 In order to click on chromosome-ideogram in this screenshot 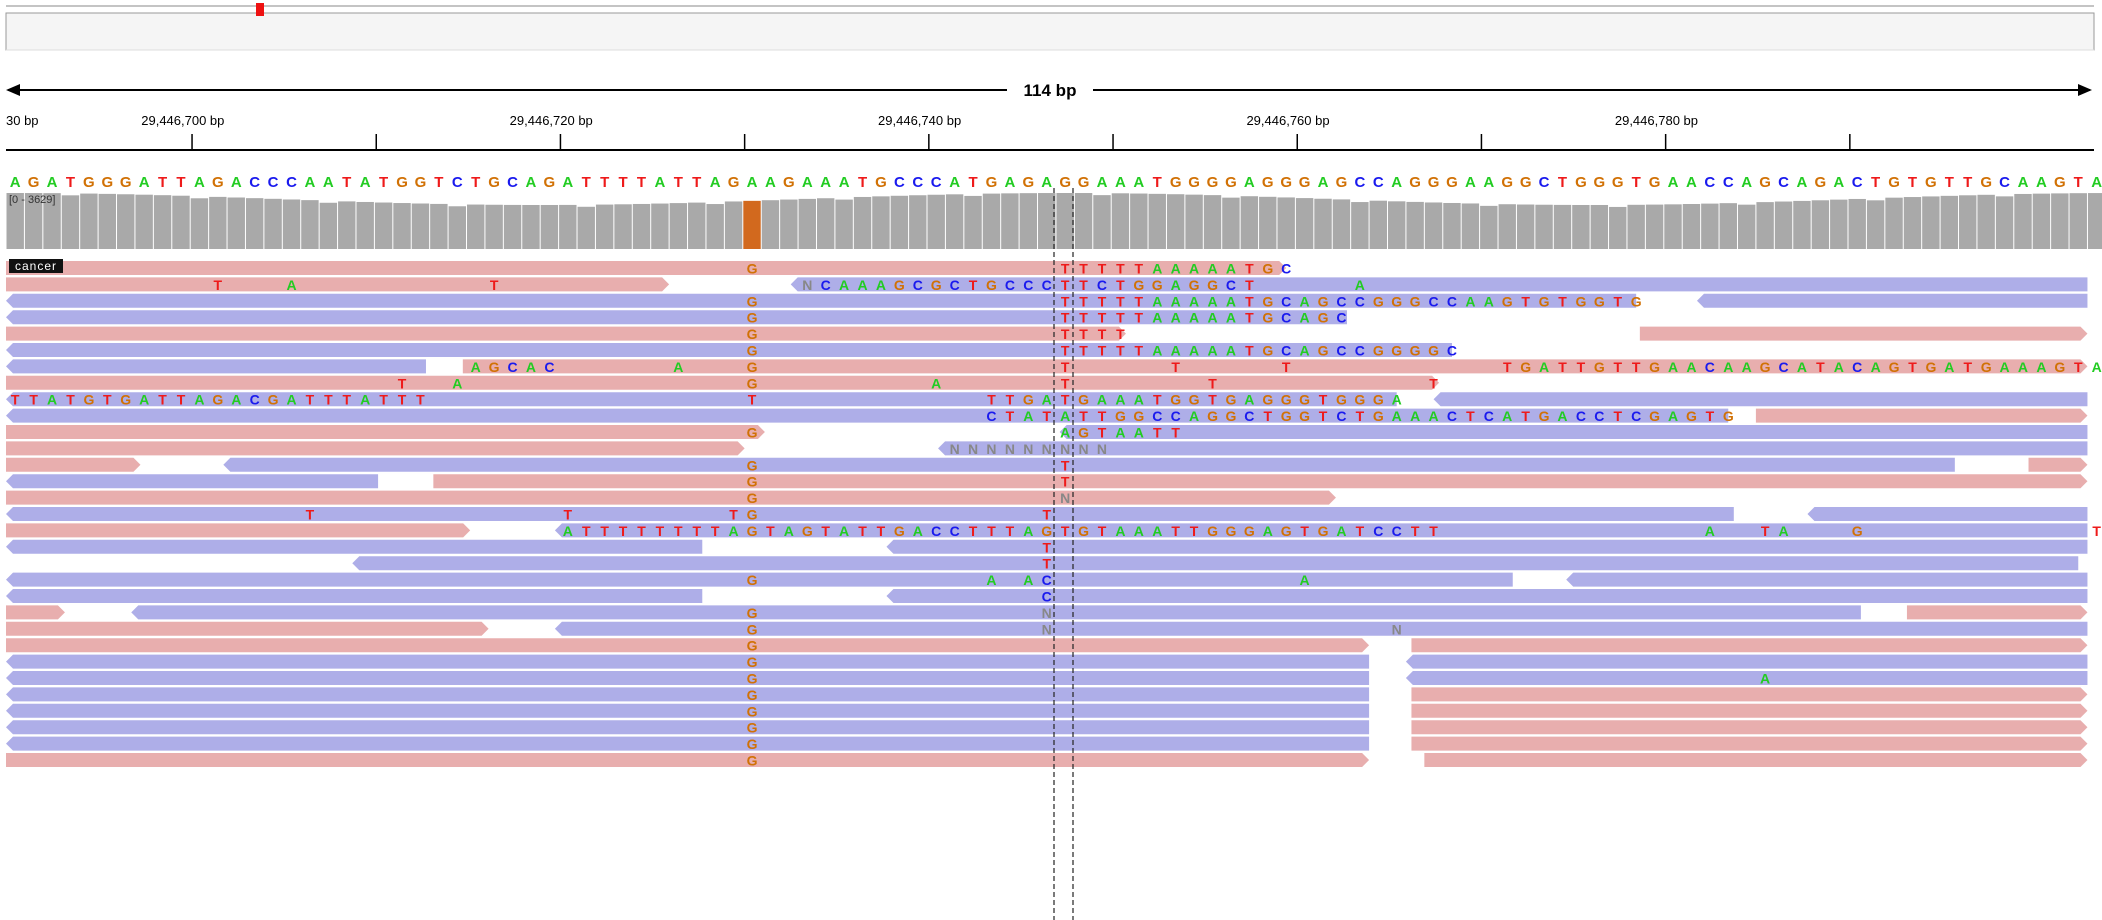, I will do `click(1050, 31)`.